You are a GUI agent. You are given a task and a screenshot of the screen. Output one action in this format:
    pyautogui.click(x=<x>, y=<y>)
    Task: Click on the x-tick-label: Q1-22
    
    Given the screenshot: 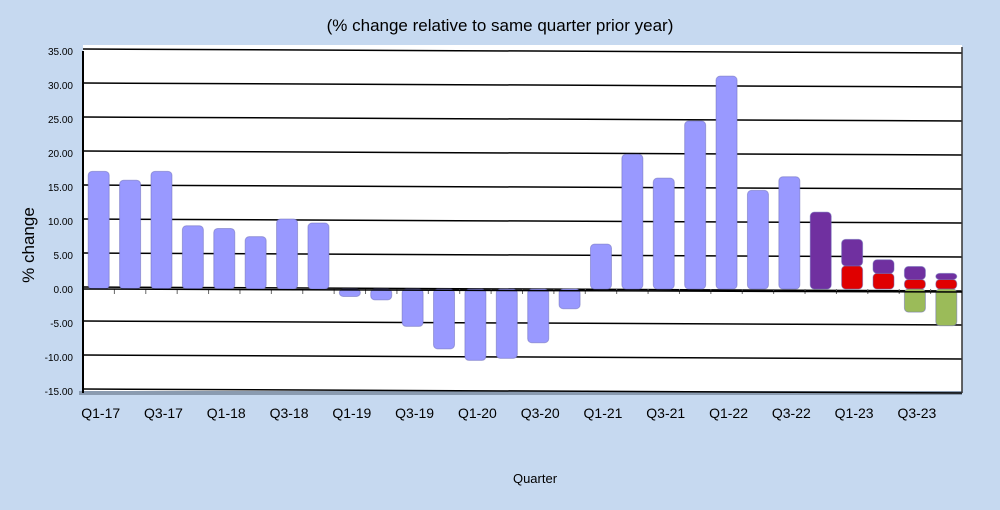 What is the action you would take?
    pyautogui.click(x=728, y=413)
    